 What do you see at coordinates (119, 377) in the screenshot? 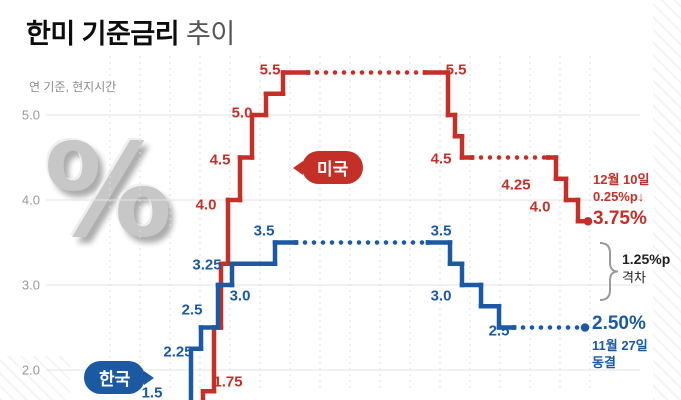
I see `legend-badge-kr: 한국` at bounding box center [119, 377].